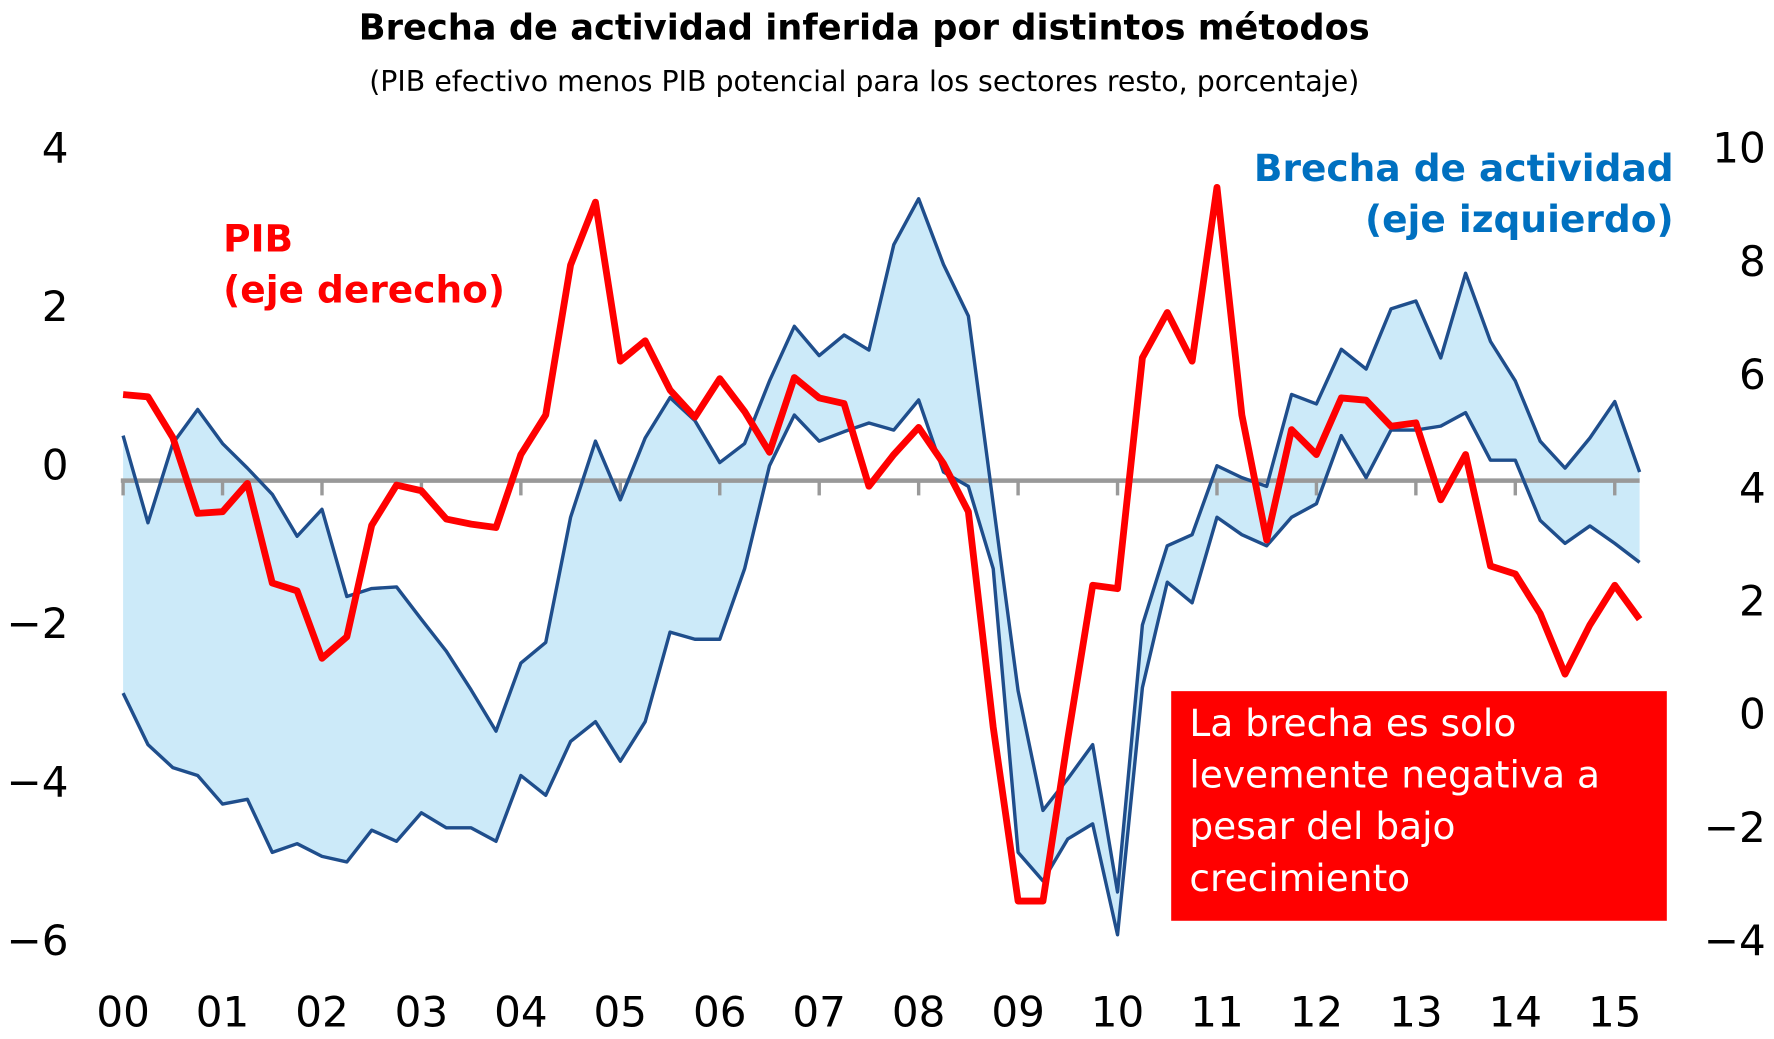 This screenshot has width=1774, height=1039. What do you see at coordinates (819, 1012) in the screenshot?
I see `x-tick-label: 07` at bounding box center [819, 1012].